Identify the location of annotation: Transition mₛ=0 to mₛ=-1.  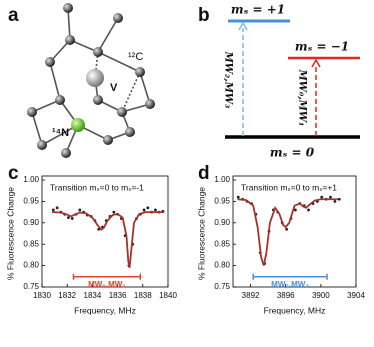
(97, 187).